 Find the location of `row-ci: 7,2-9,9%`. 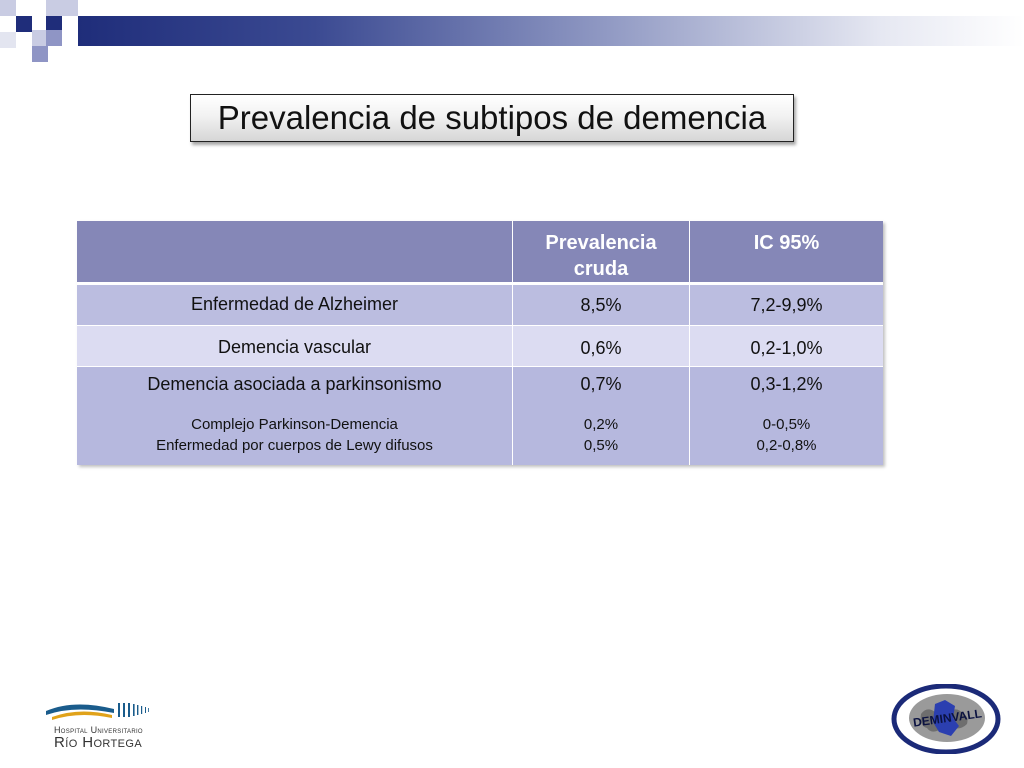

row-ci: 7,2-9,9% is located at coordinates (786, 305).